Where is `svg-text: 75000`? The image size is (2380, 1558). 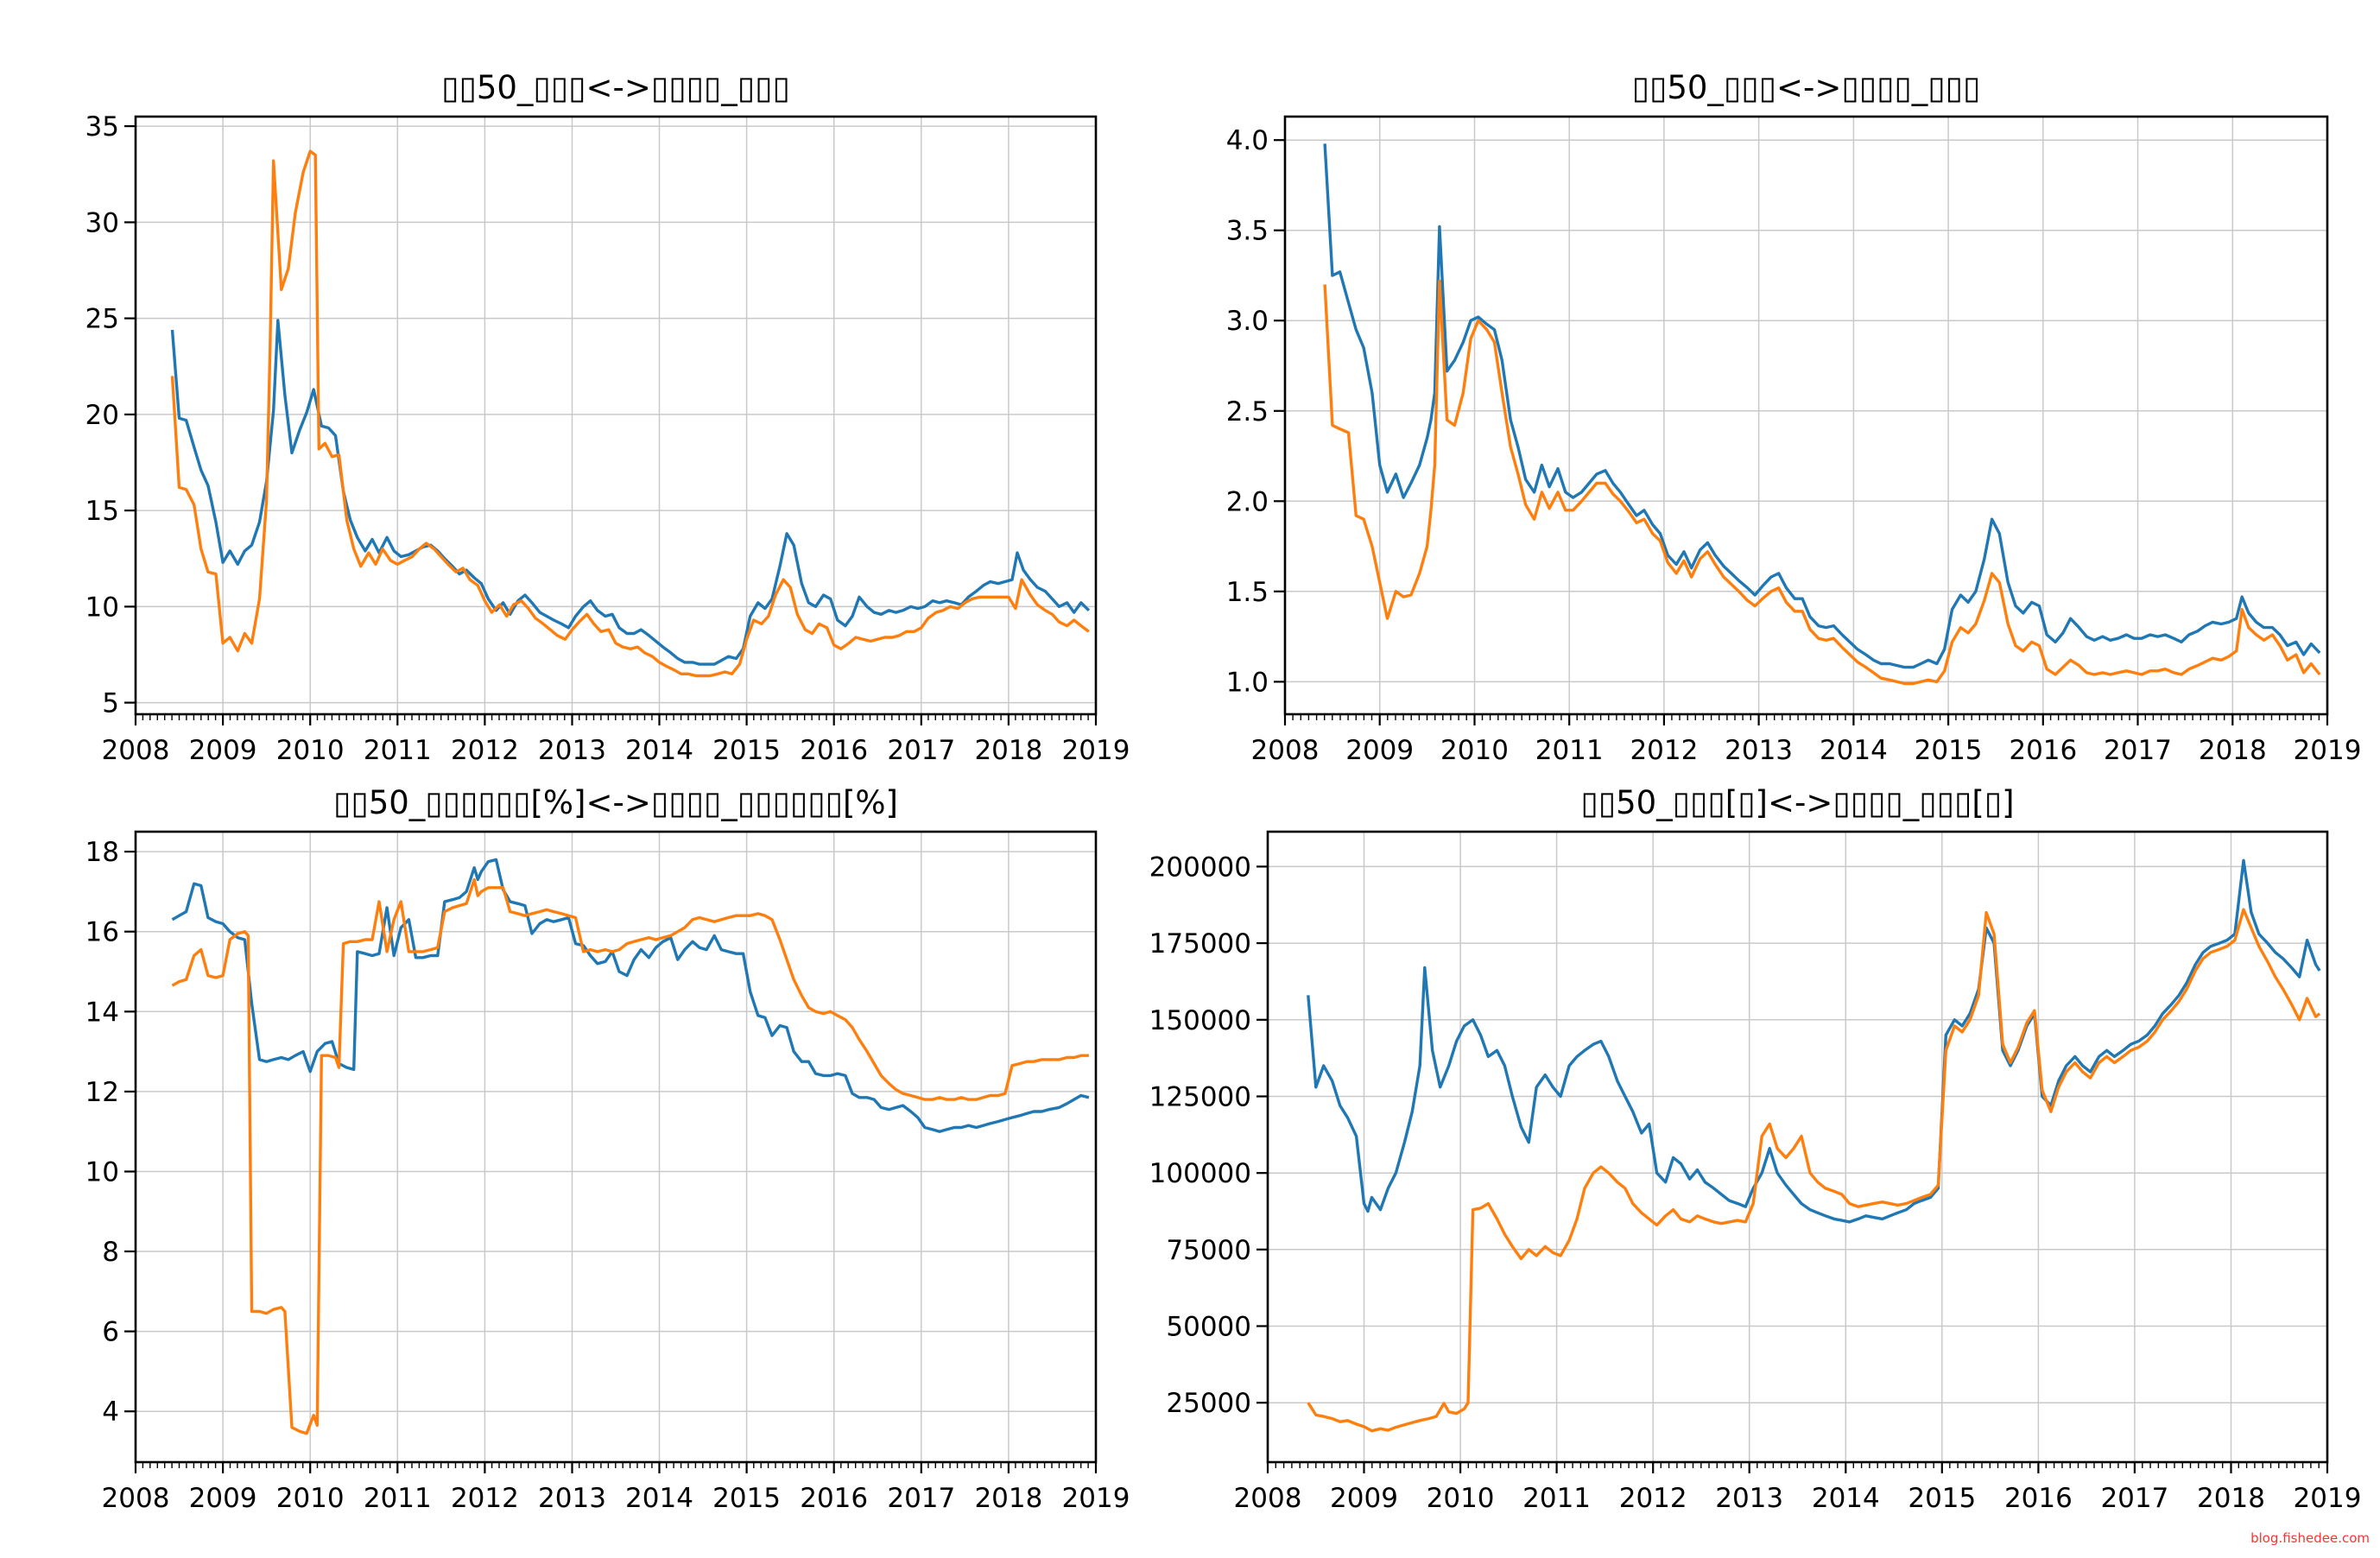 svg-text: 75000 is located at coordinates (1209, 1250).